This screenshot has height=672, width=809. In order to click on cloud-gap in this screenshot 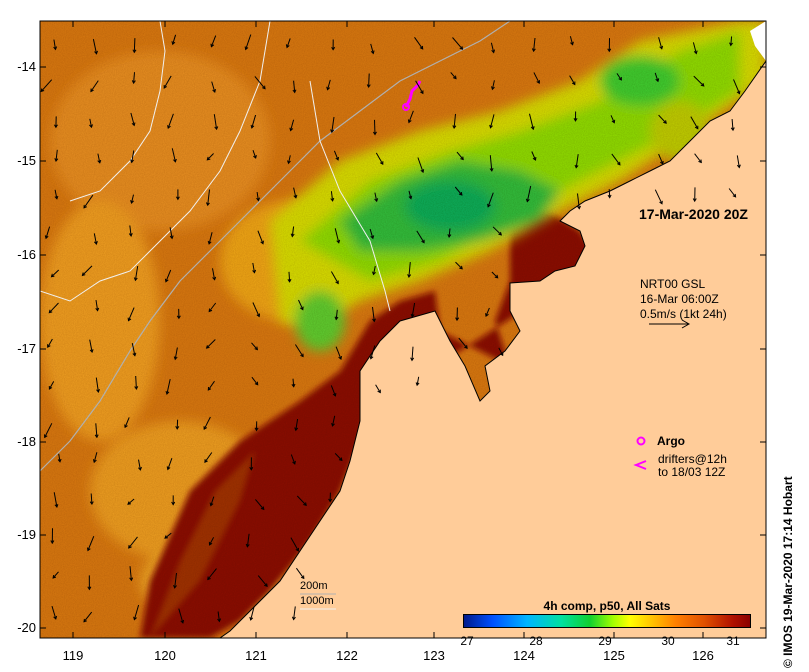, I will do `click(758, 41)`.